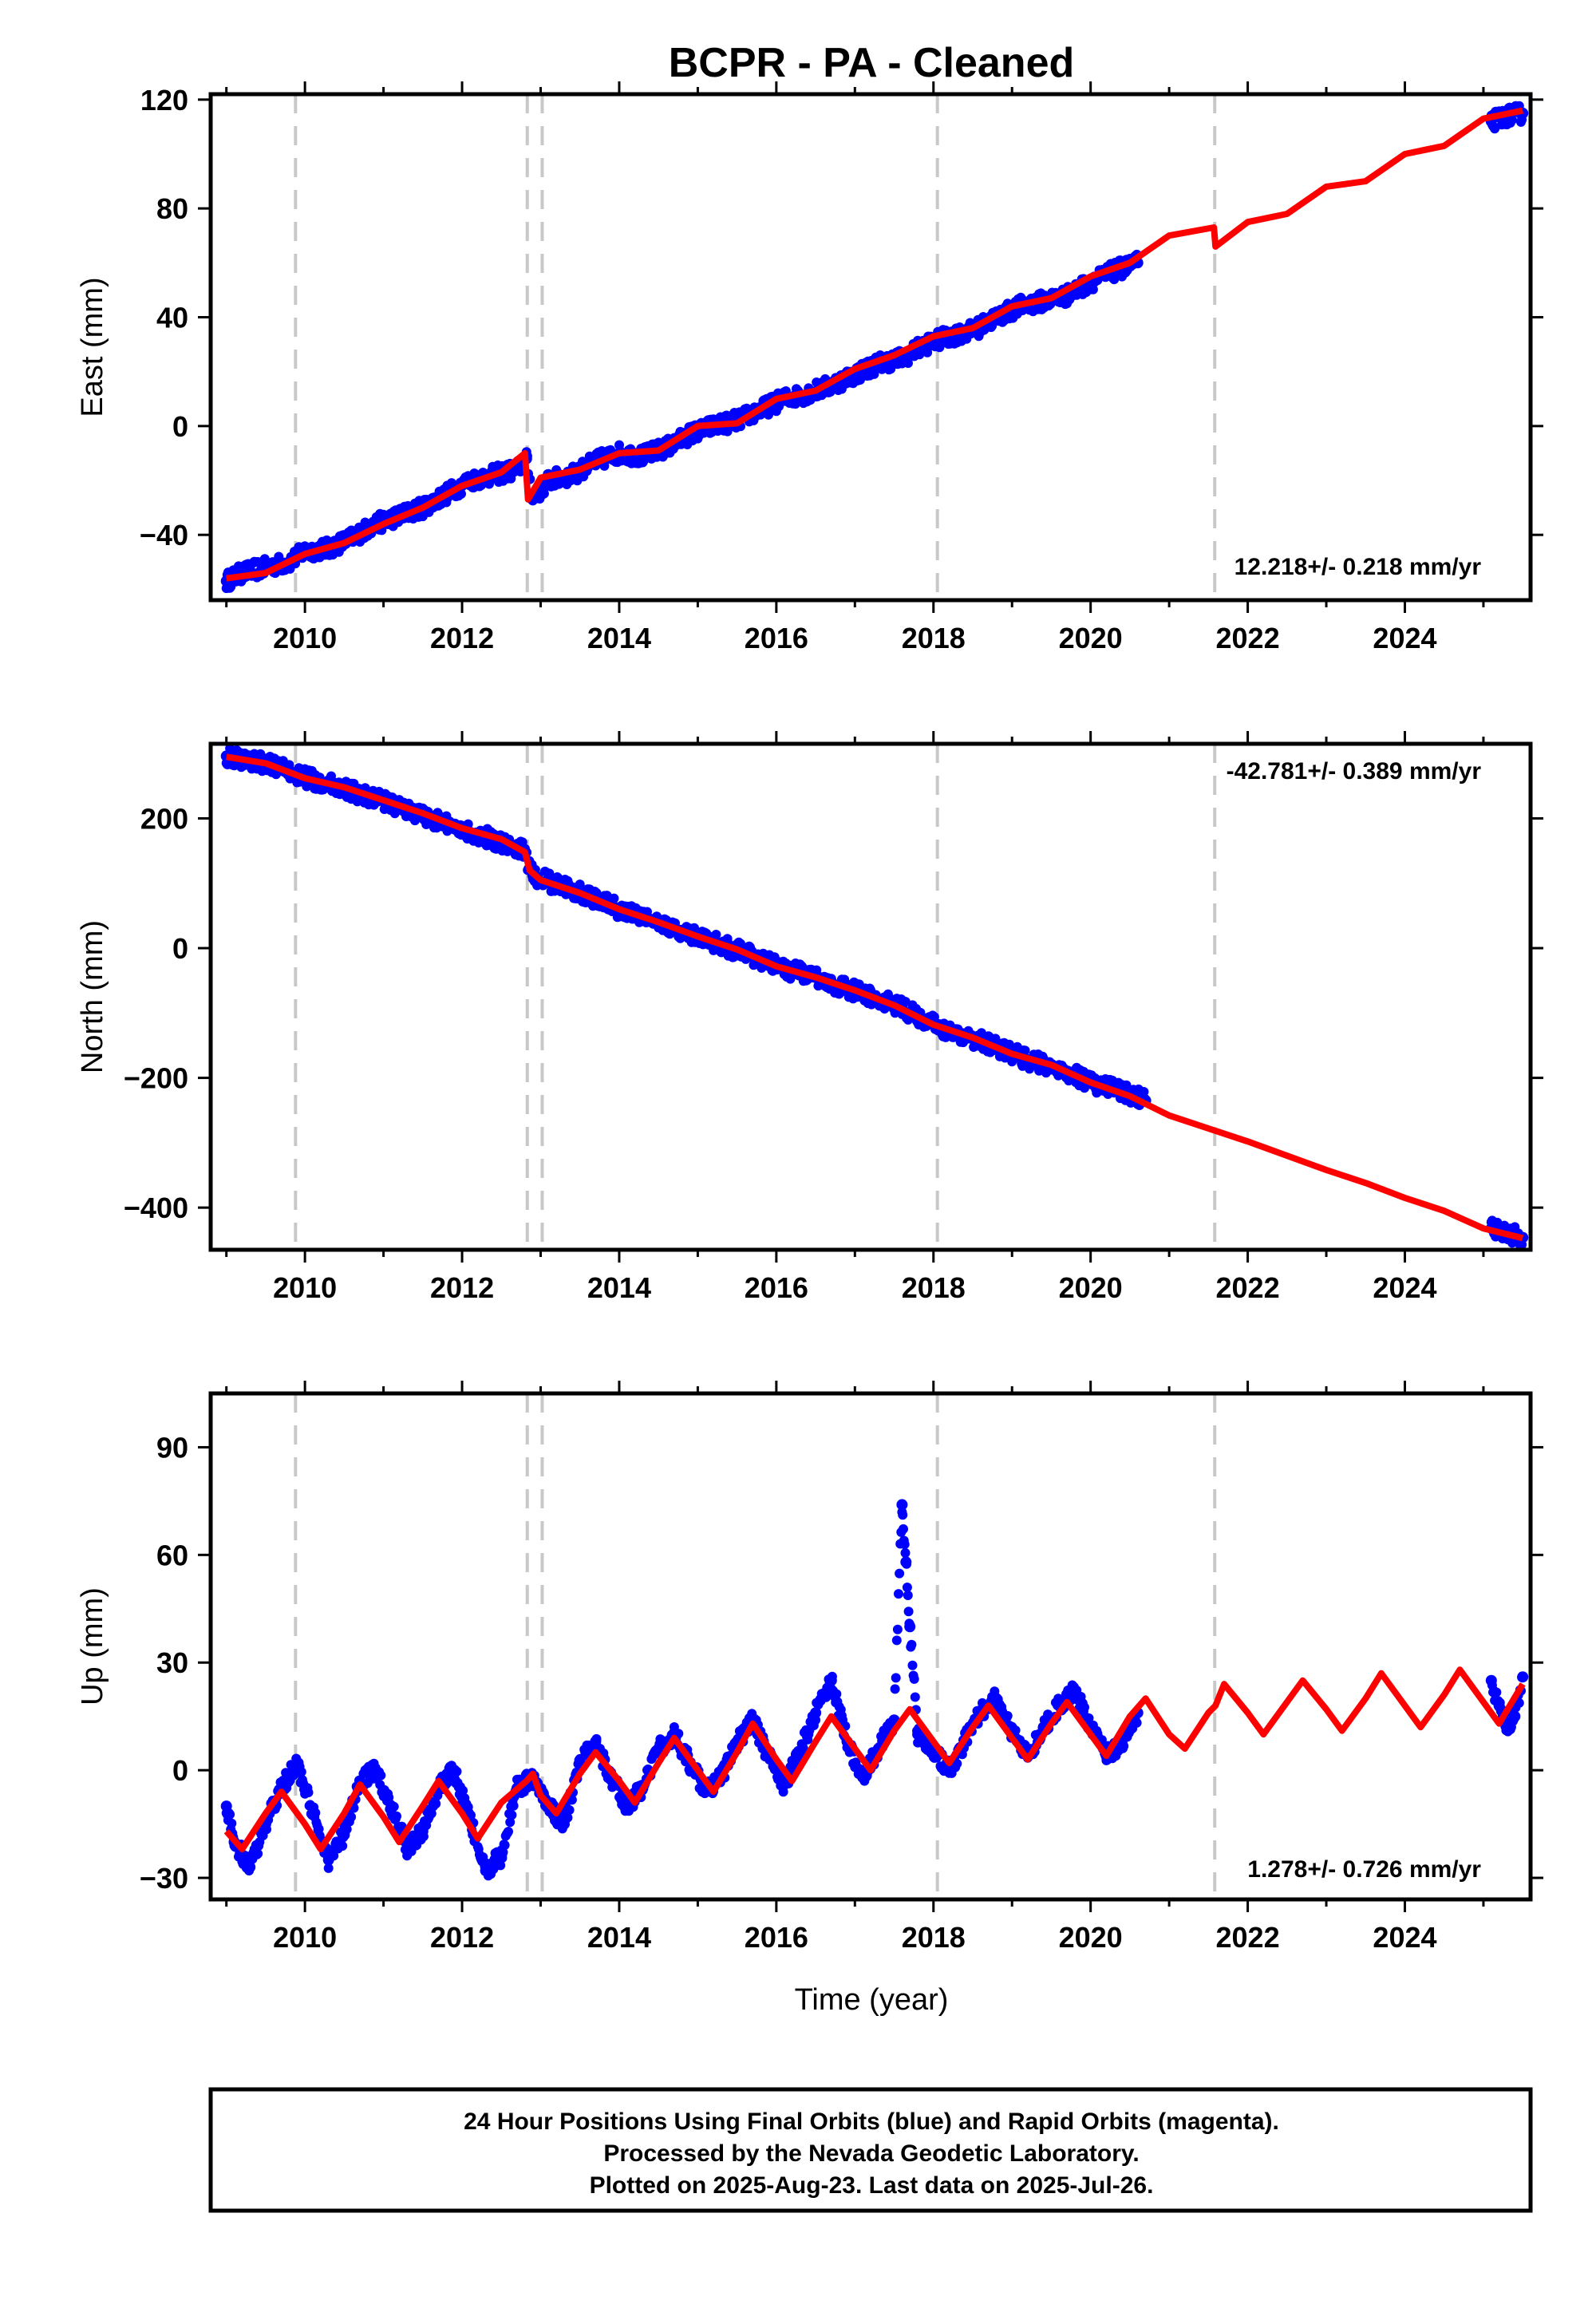 The image size is (1596, 2316). What do you see at coordinates (776, 1937) in the screenshot?
I see `x-tick-label: 2016` at bounding box center [776, 1937].